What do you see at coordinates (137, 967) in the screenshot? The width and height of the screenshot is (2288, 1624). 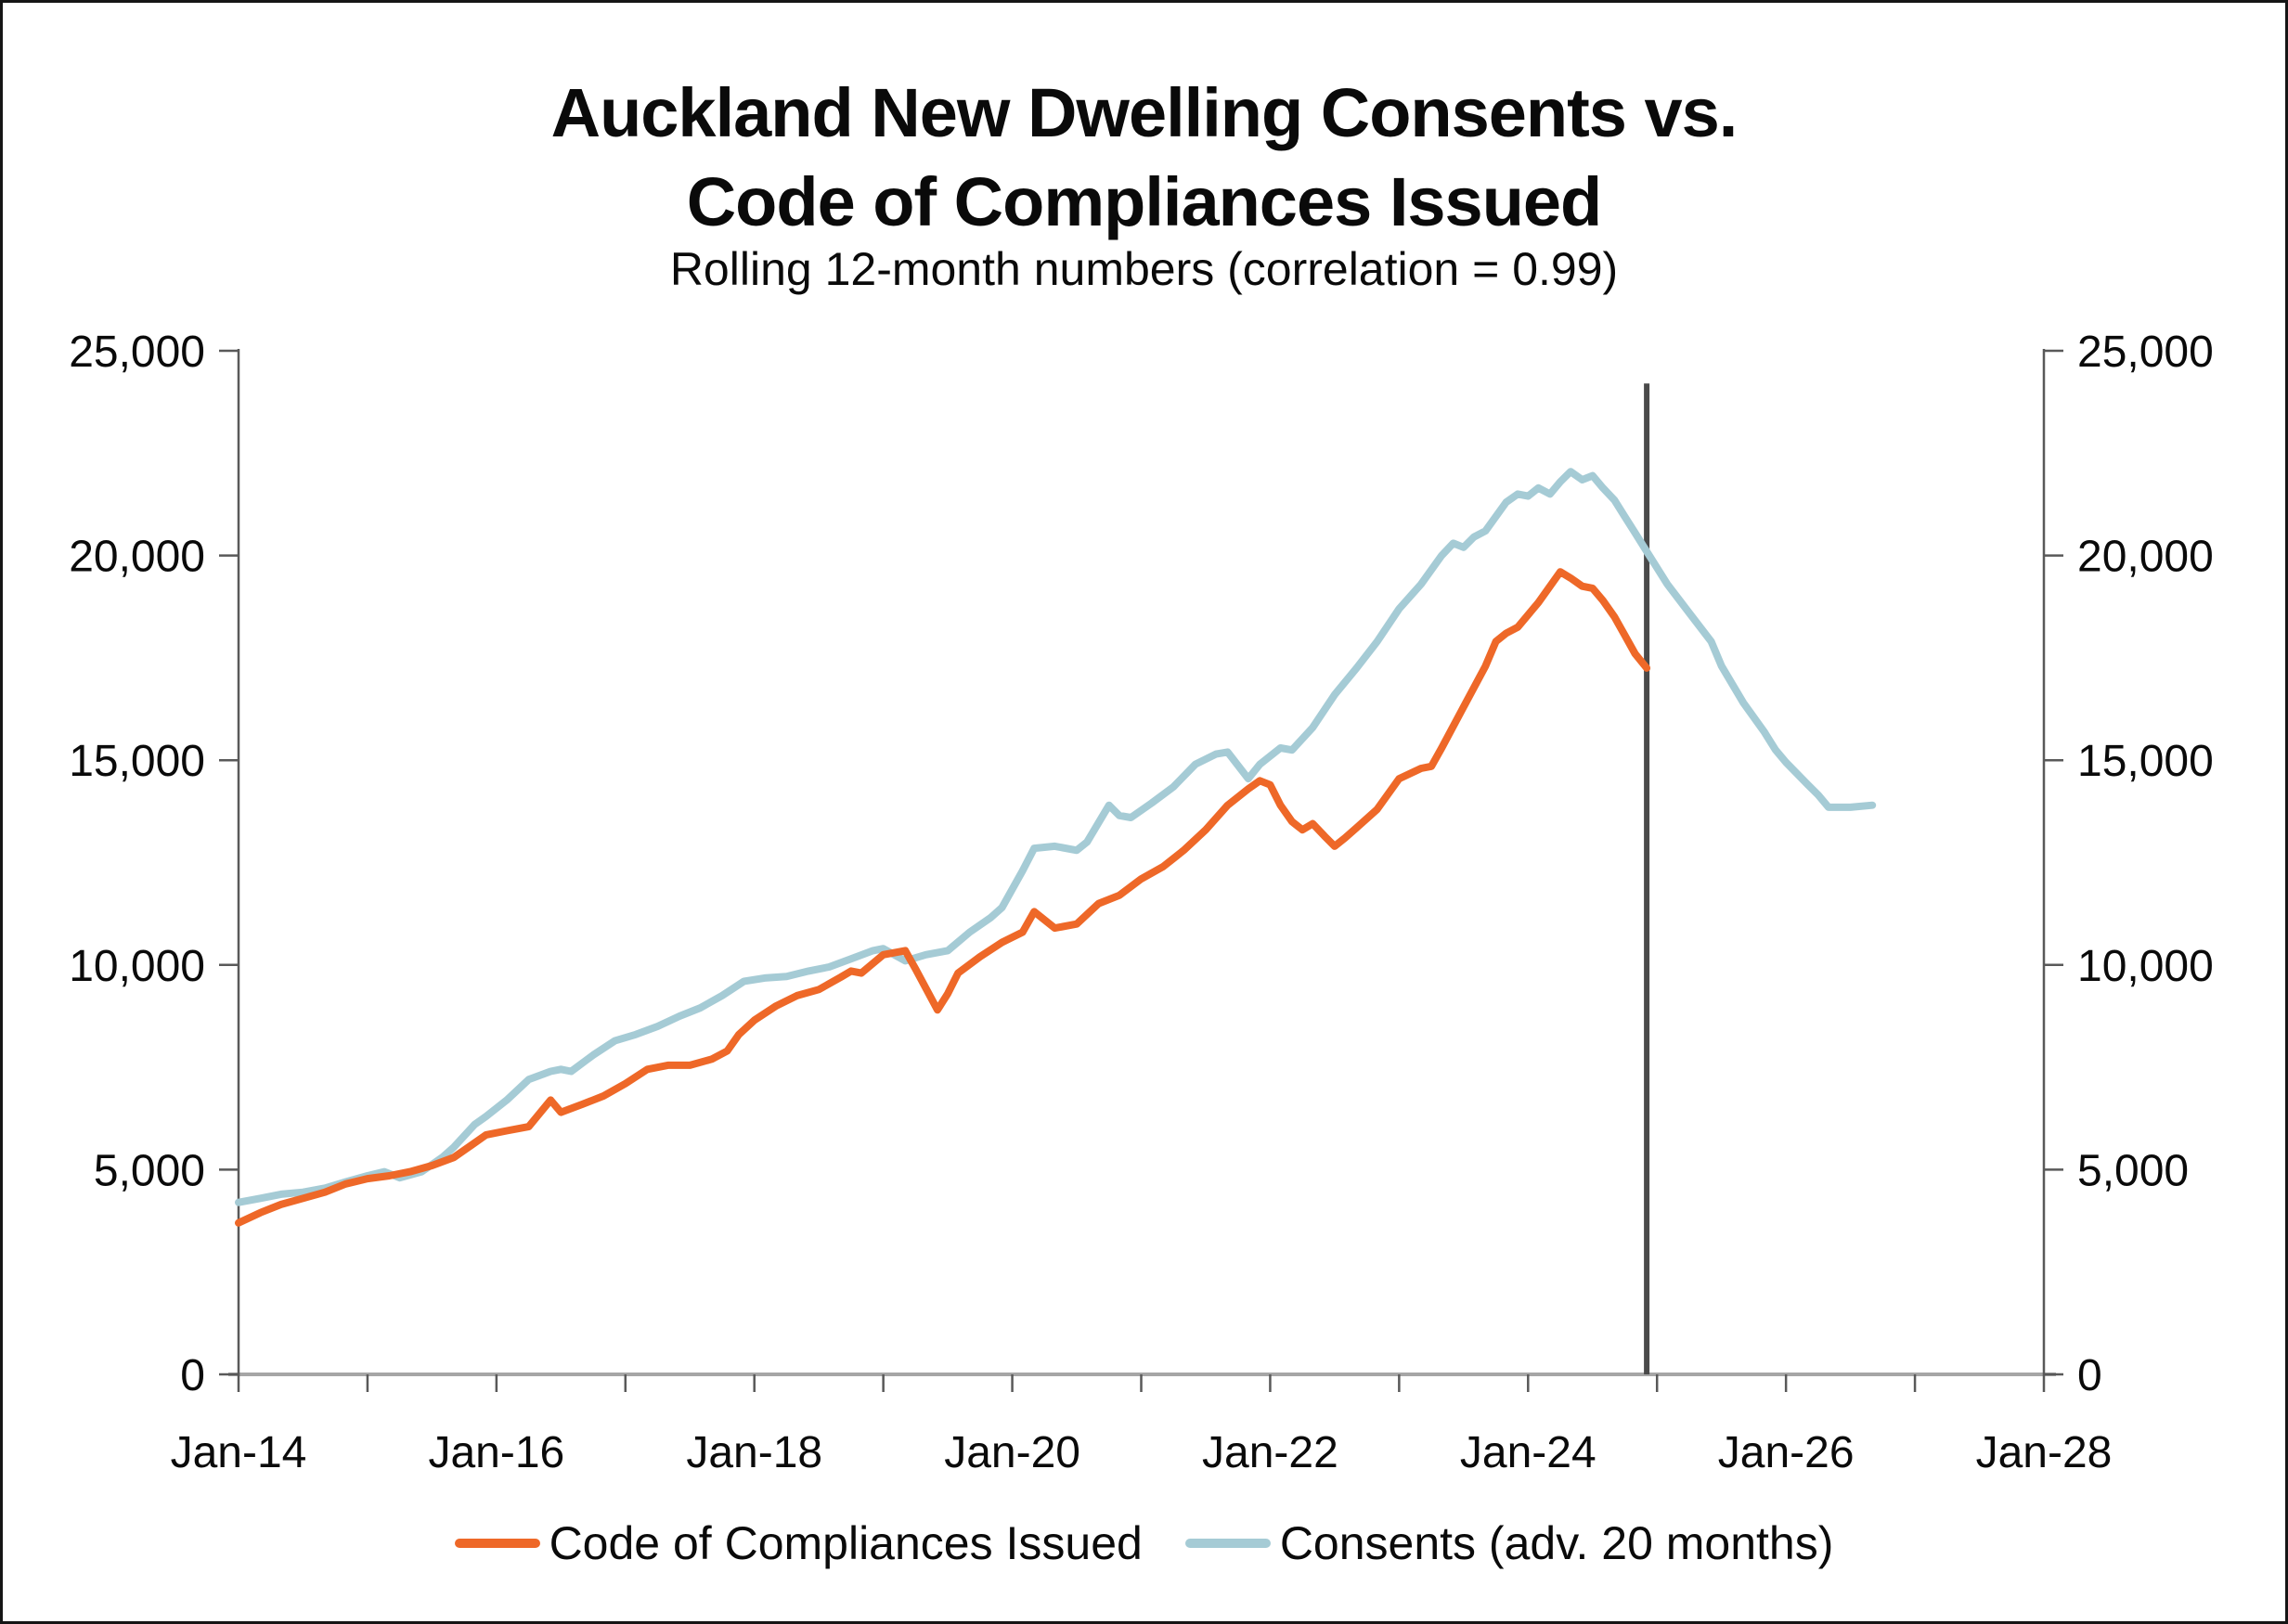 I see `y-axis-tick-label-left: 10,000` at bounding box center [137, 967].